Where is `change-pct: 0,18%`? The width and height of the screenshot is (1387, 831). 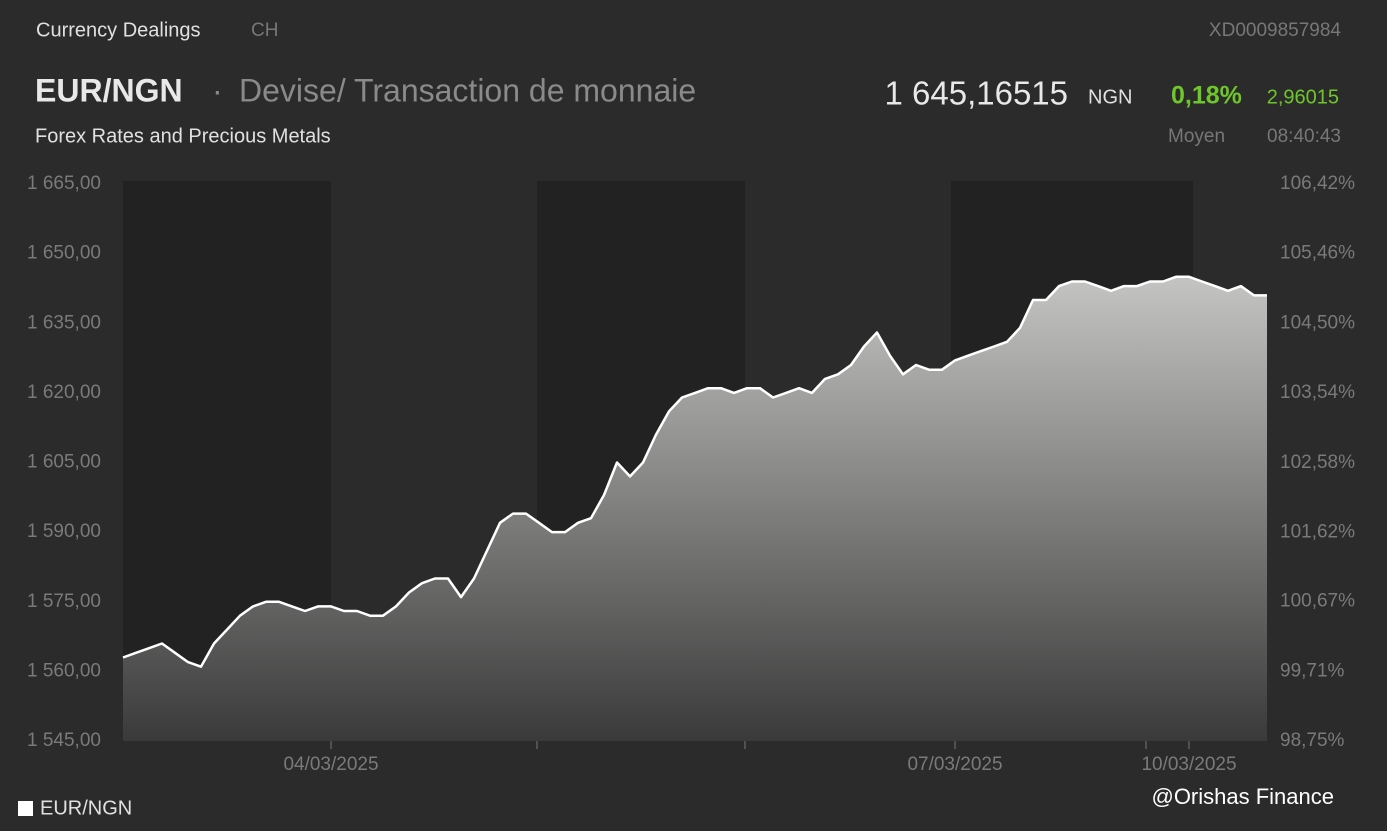
change-pct: 0,18% is located at coordinates (1206, 96).